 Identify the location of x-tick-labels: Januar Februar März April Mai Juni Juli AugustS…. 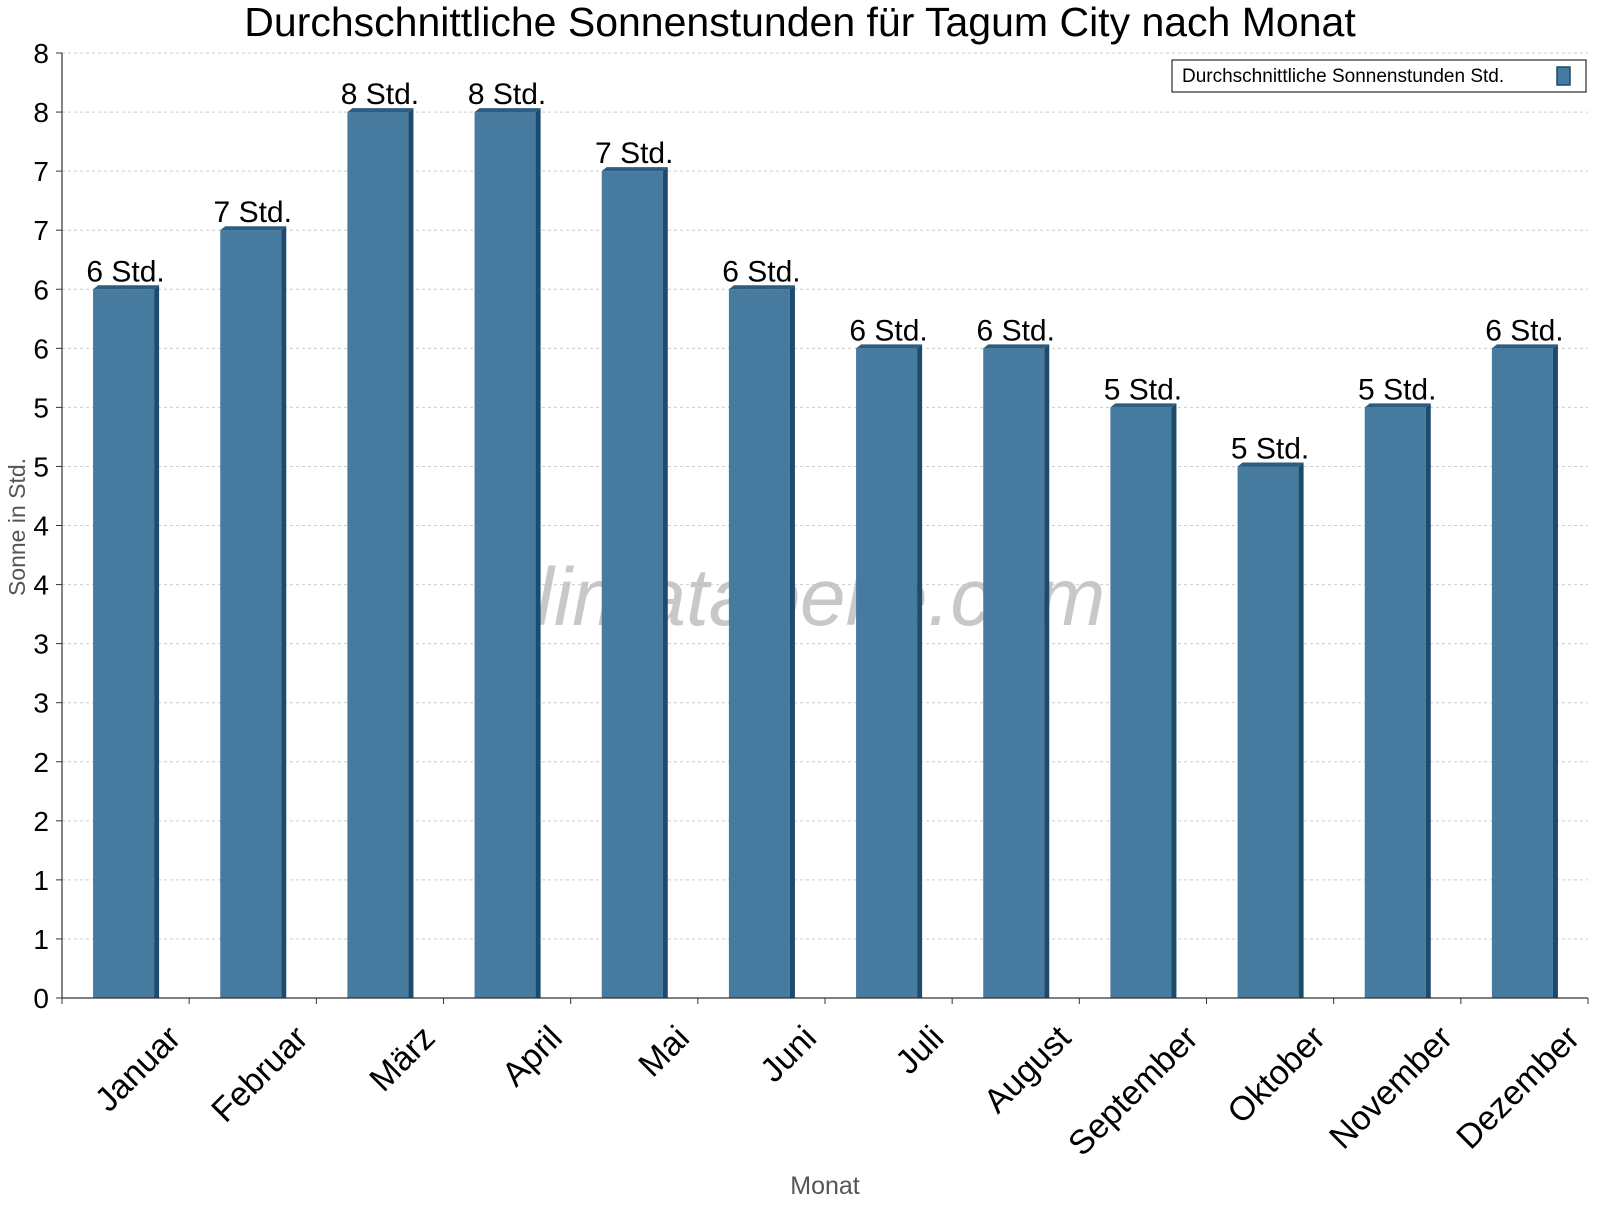
(837, 1090).